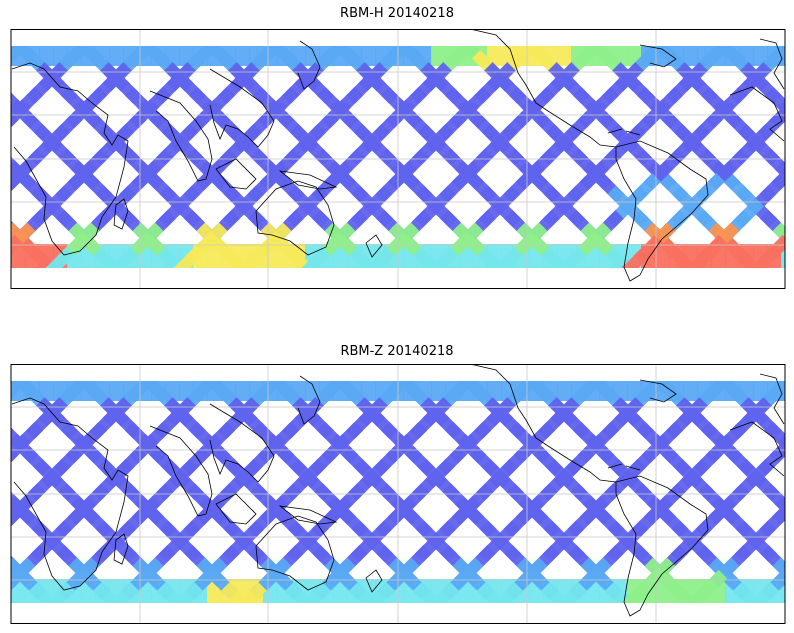 The width and height of the screenshot is (794, 633). I want to click on panel-title-top: RBM-H 20140218, so click(397, 13).